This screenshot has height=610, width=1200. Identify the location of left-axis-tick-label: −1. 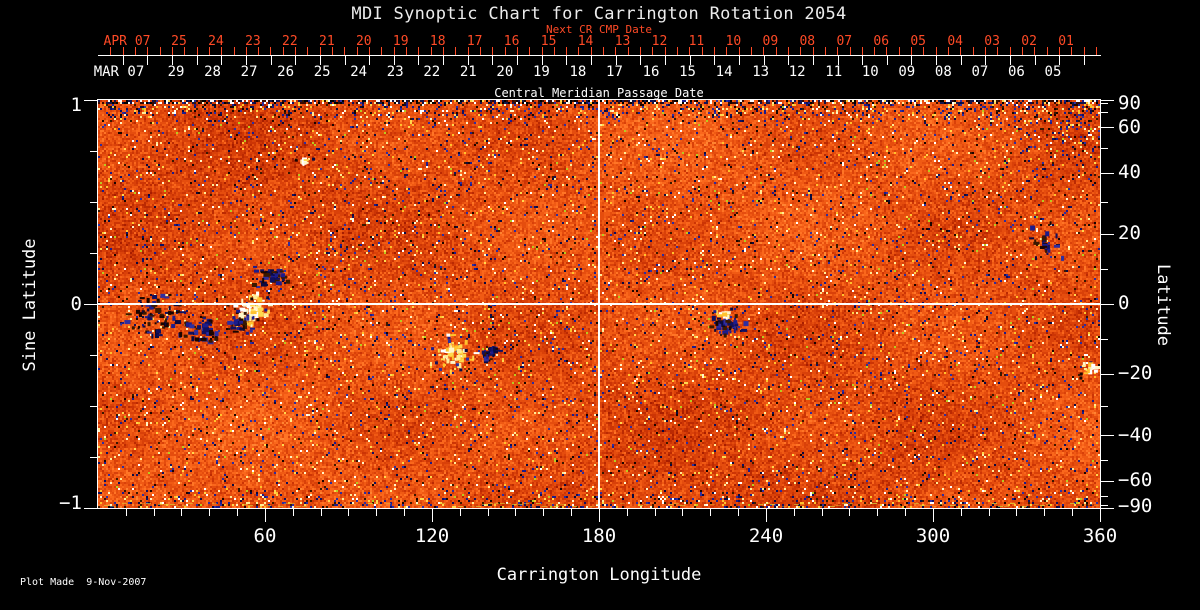
(70, 503).